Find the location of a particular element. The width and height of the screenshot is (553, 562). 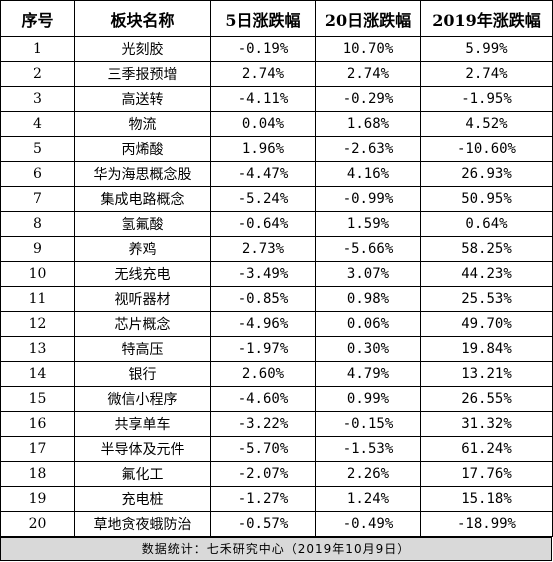

cell-5day-change: 1.96% is located at coordinates (263, 149).